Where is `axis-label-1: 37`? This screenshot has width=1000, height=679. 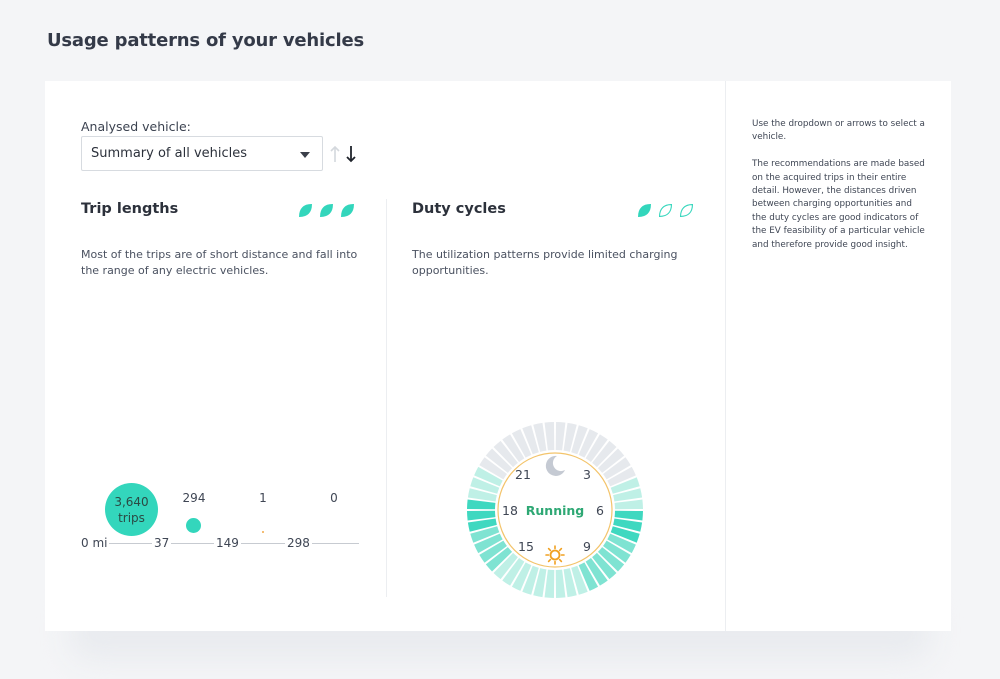
axis-label-1: 37 is located at coordinates (162, 543).